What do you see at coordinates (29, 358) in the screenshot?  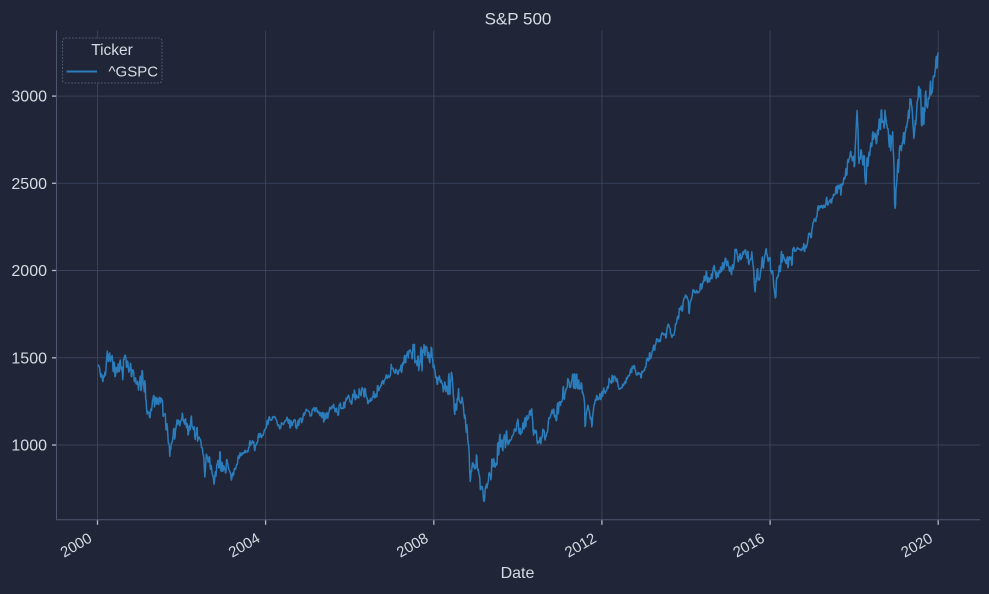 I see `svg-text: 1500` at bounding box center [29, 358].